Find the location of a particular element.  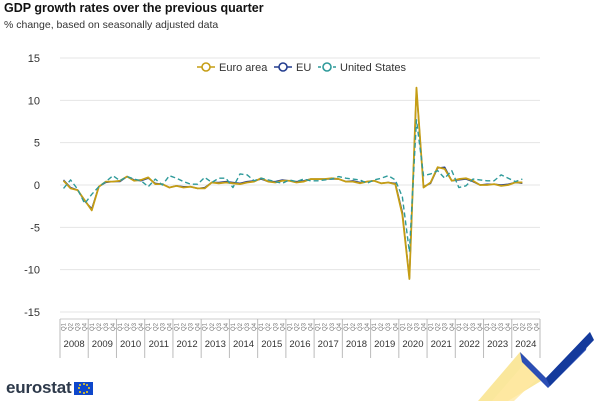

y-tick-label: 0 is located at coordinates (37, 186).